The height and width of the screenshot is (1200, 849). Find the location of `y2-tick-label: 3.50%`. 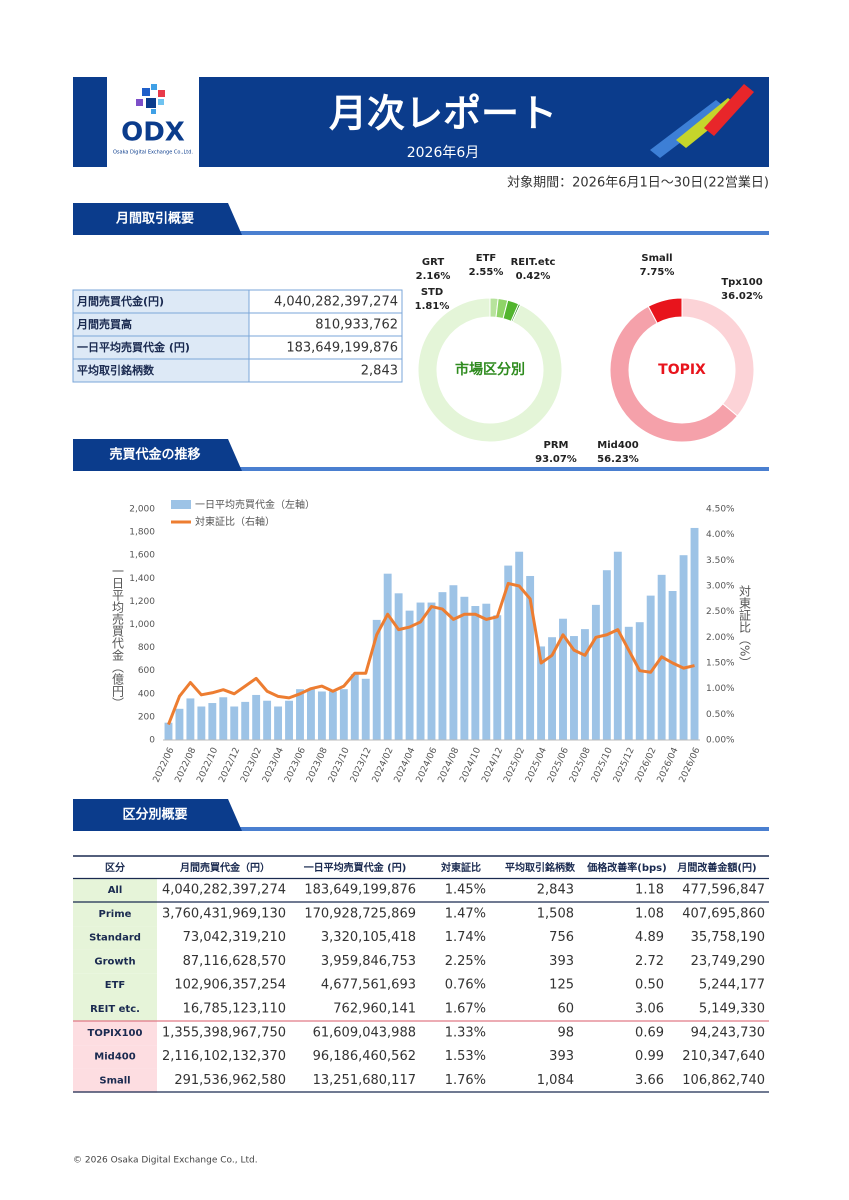

y2-tick-label: 3.50% is located at coordinates (720, 561).